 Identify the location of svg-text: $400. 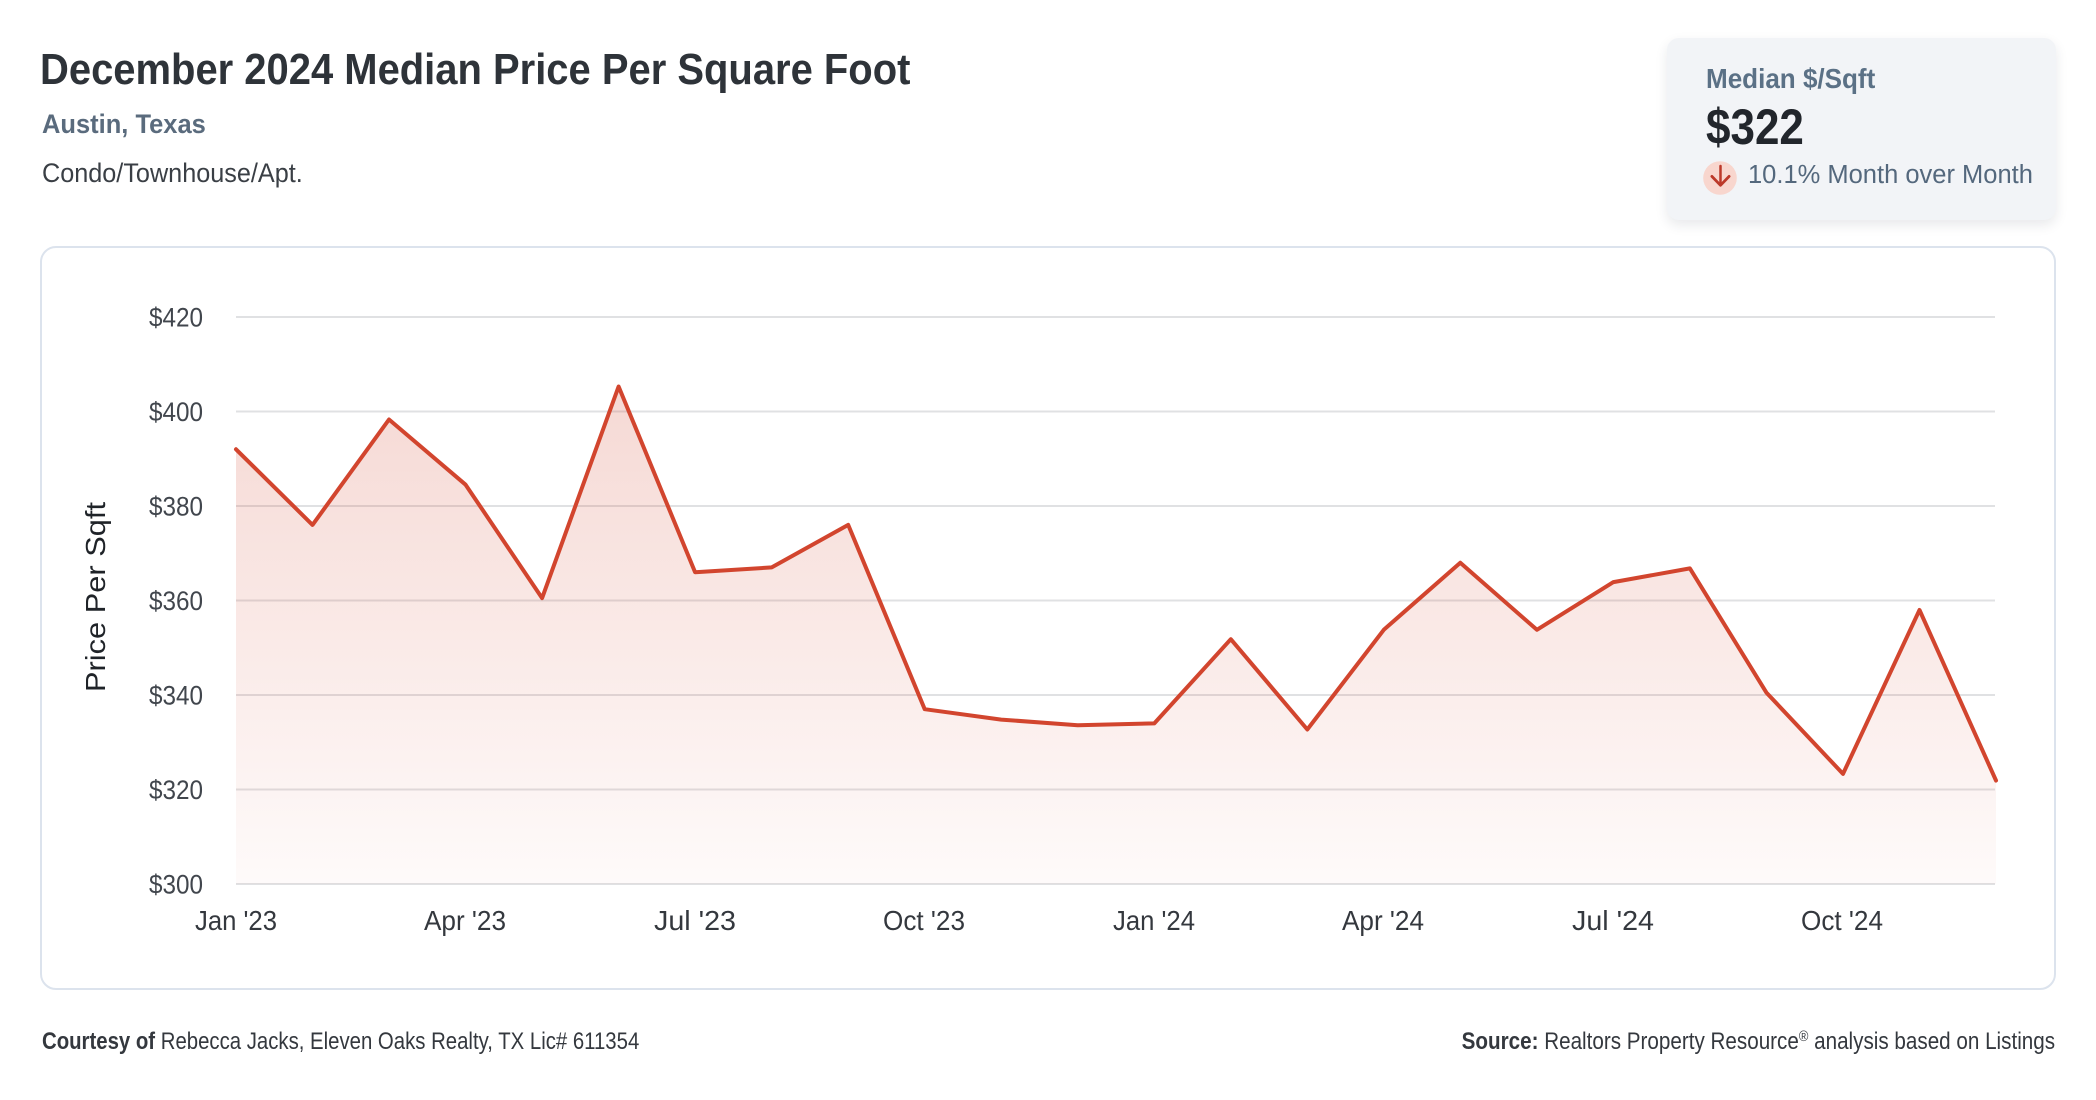
(176, 412).